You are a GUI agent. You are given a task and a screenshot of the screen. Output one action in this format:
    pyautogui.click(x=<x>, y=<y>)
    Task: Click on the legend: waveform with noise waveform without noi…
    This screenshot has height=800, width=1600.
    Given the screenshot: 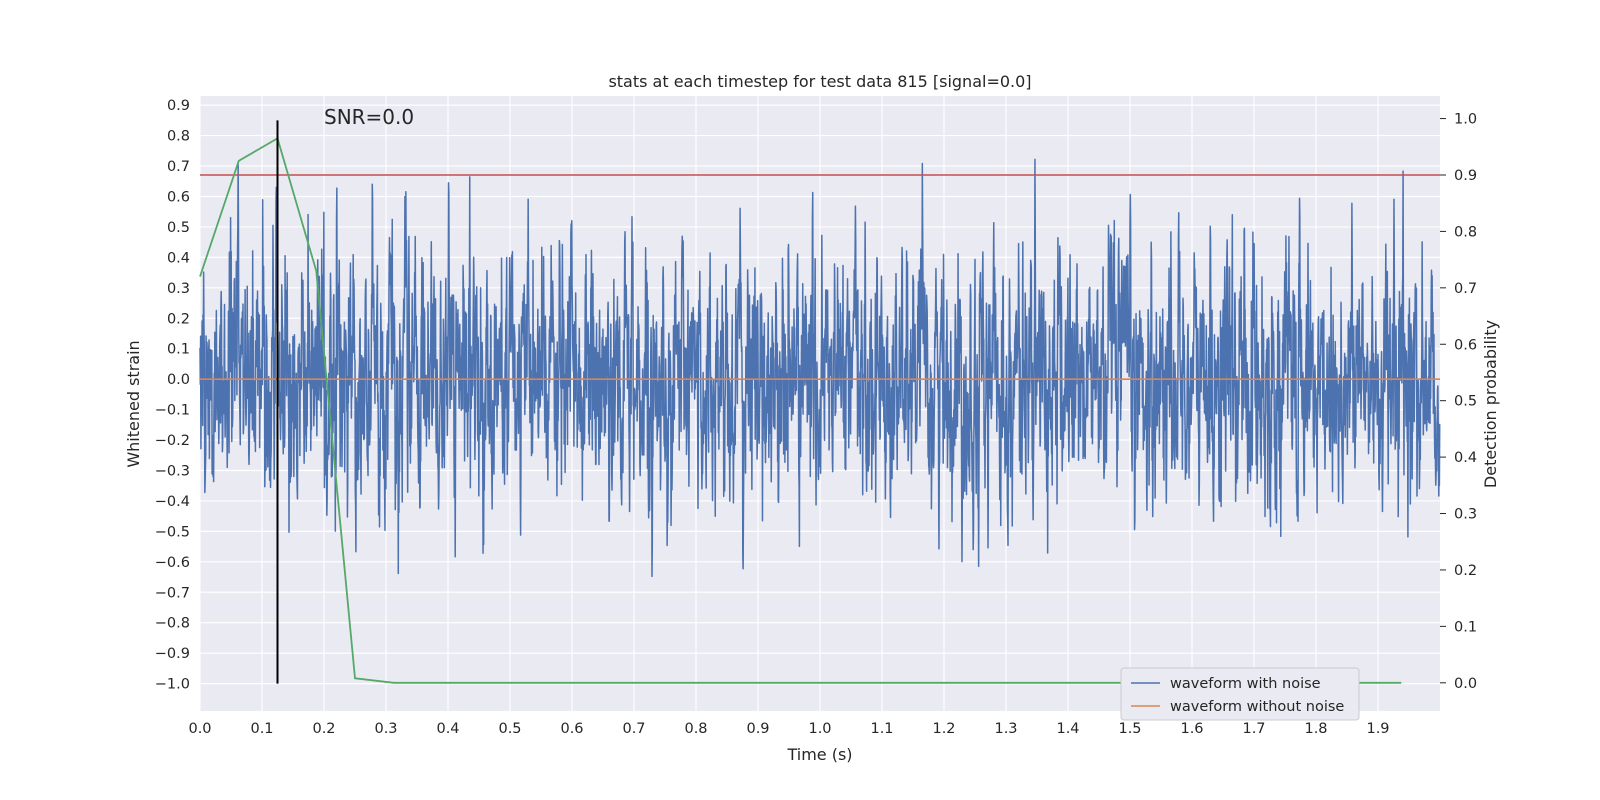 What is the action you would take?
    pyautogui.click(x=1240, y=694)
    